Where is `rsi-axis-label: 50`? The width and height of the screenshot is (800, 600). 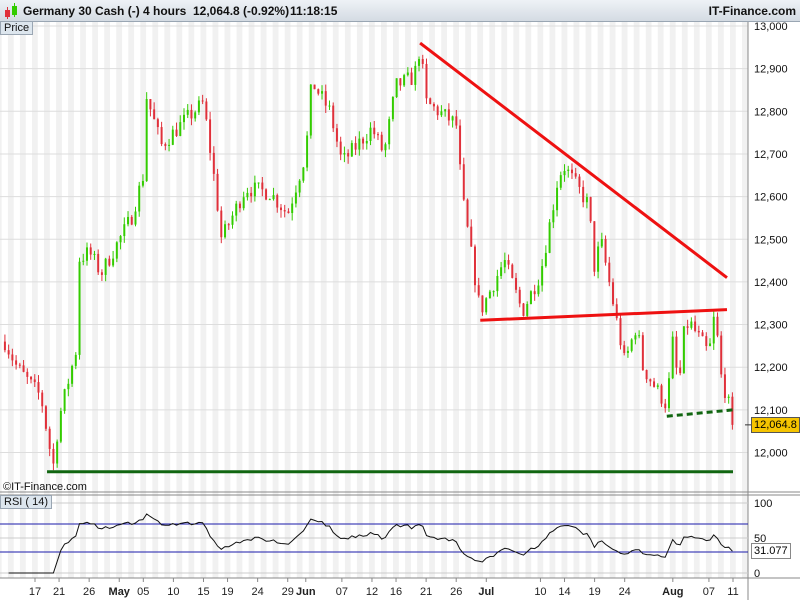 rsi-axis-label: 50 is located at coordinates (760, 539).